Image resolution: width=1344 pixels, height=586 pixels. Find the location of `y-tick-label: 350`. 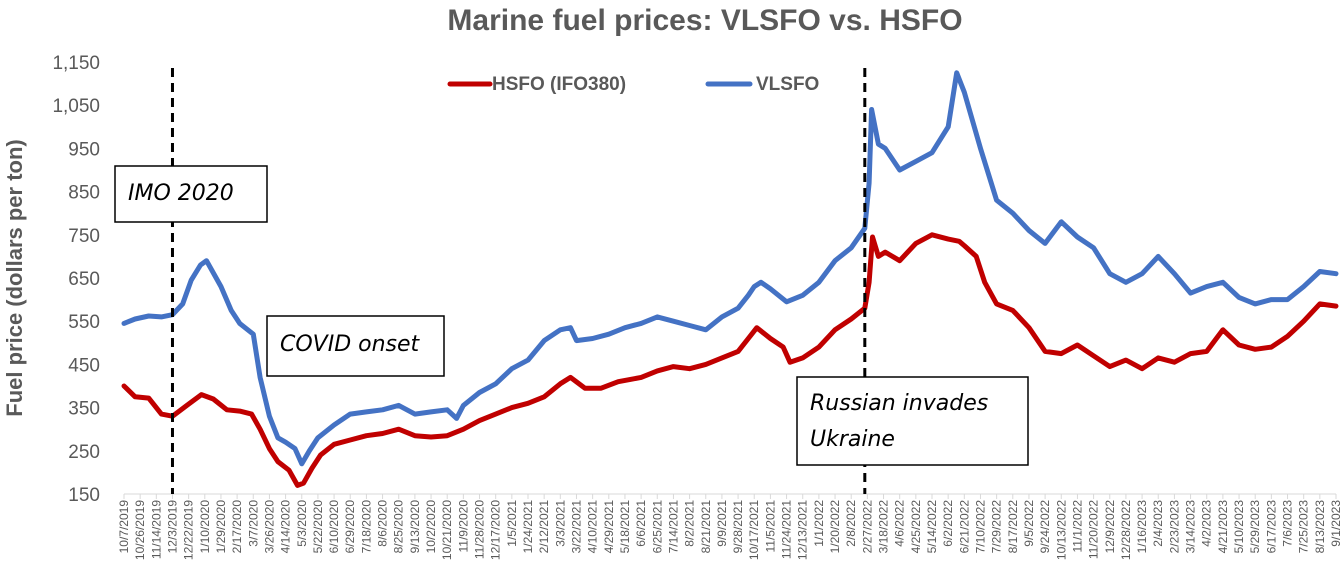

y-tick-label: 350 is located at coordinates (84, 409).